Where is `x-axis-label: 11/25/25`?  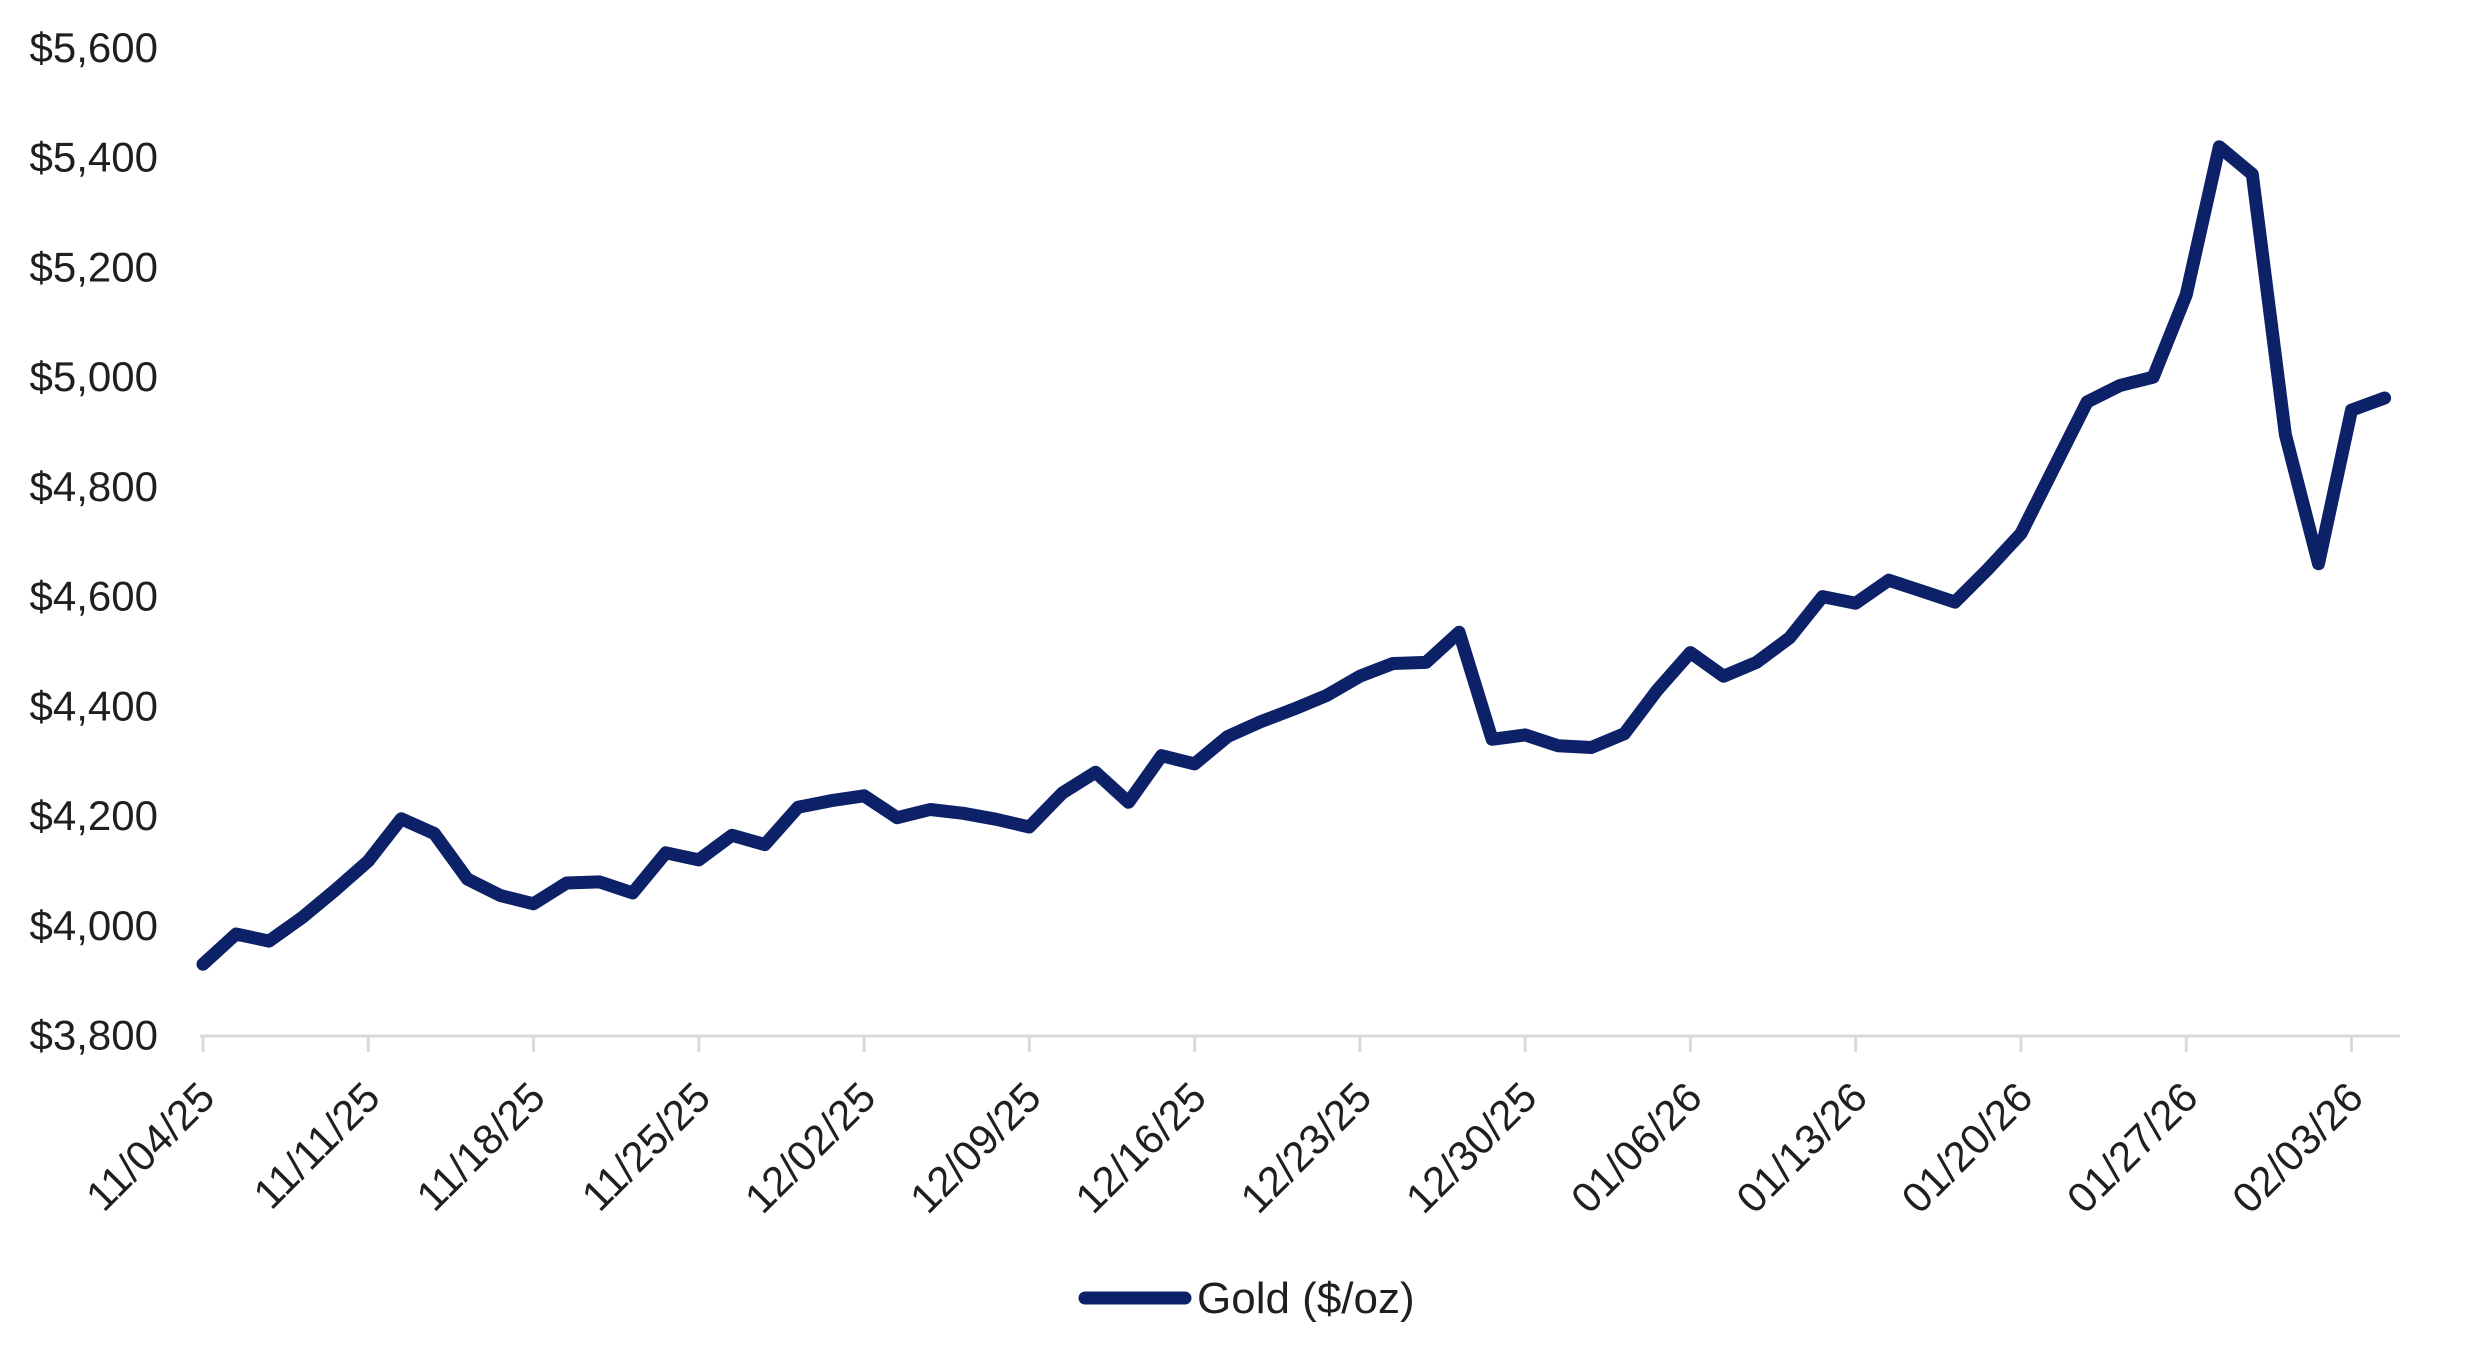
x-axis-label: 11/25/25 is located at coordinates (646, 1146).